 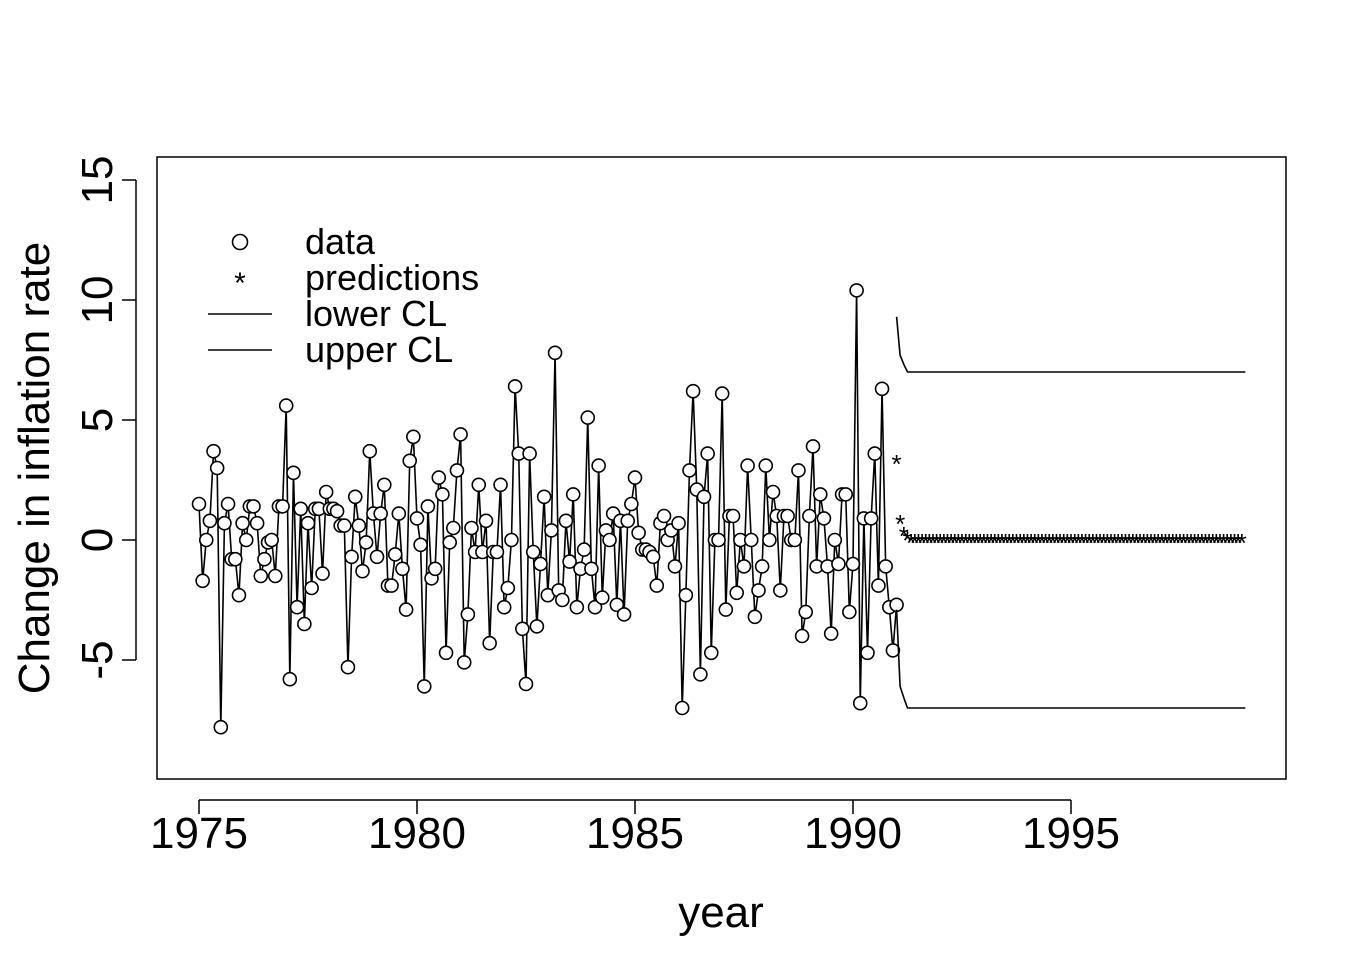 What do you see at coordinates (97, 180) in the screenshot?
I see `y-tick-label: 15` at bounding box center [97, 180].